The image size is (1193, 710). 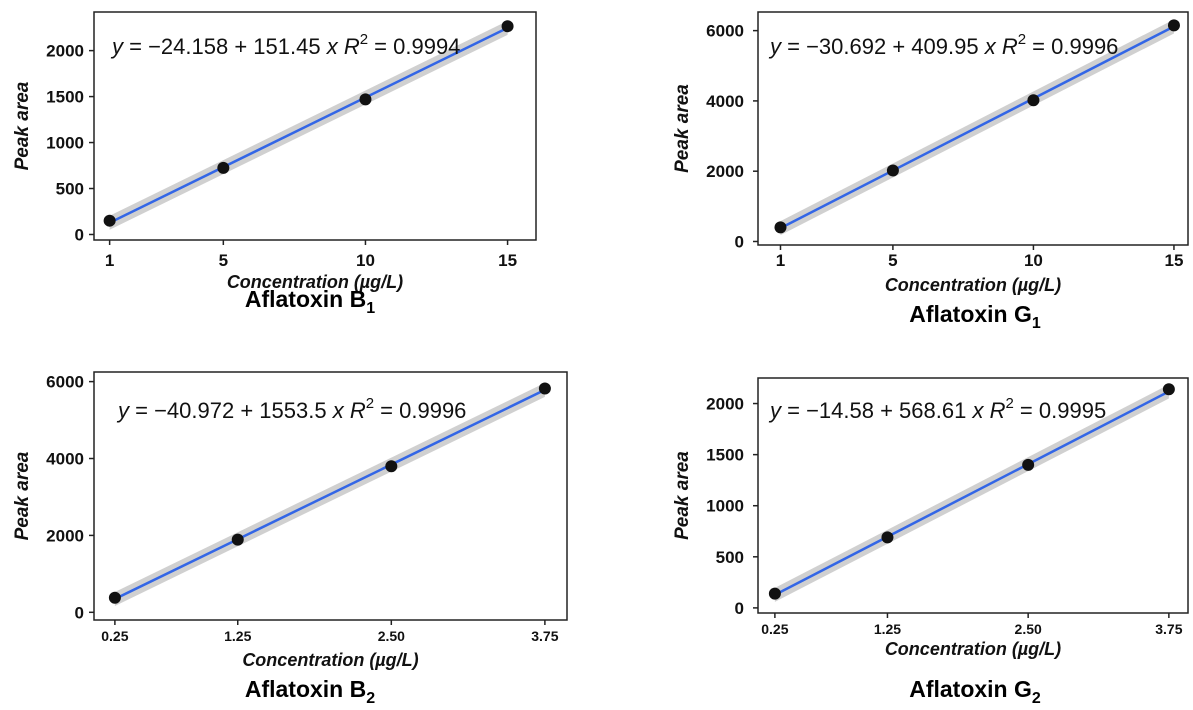 I want to click on regression-equation: y = −40.972 + 1553.5 x R2 = 0.9996, so click(x=291, y=409).